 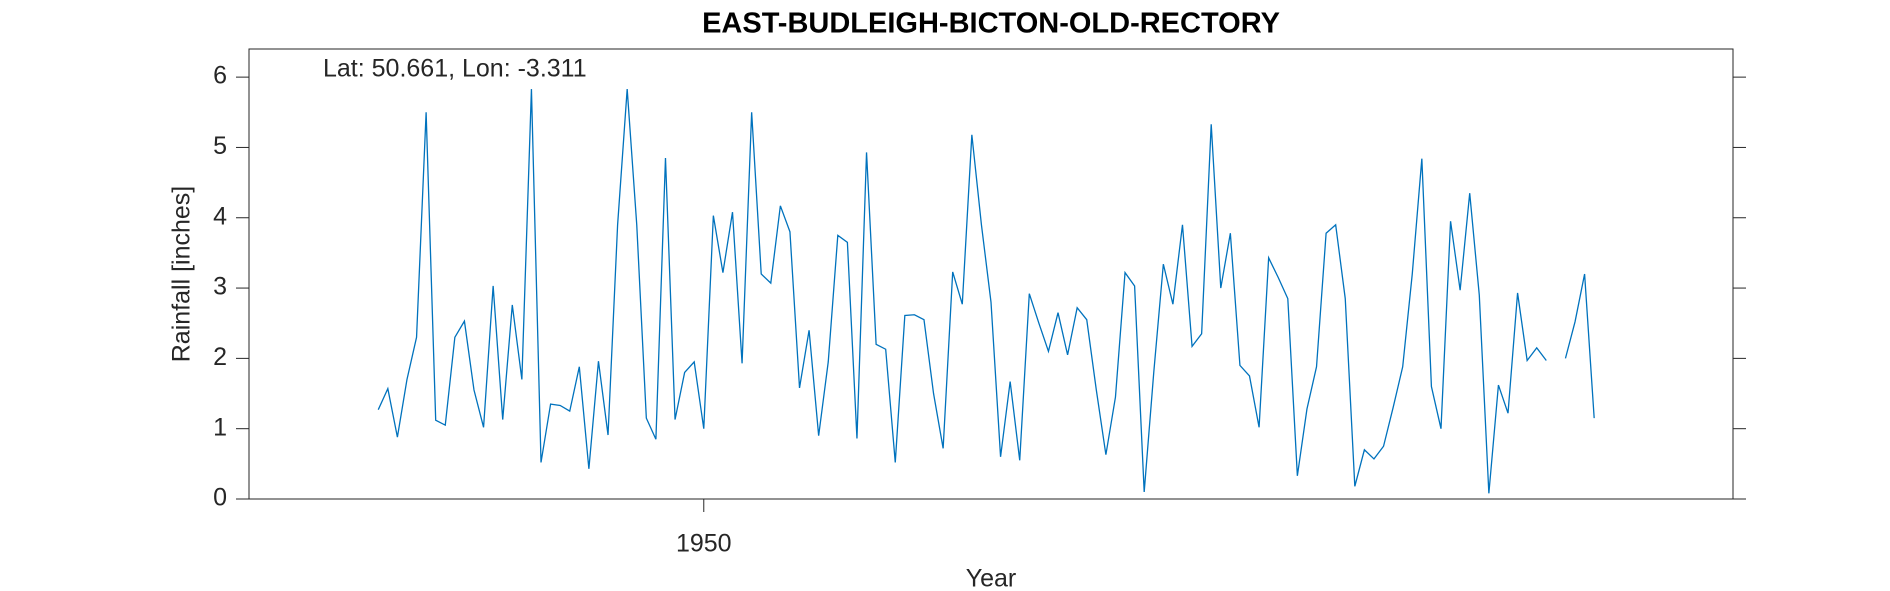 What do you see at coordinates (704, 544) in the screenshot?
I see `x-tick-label: 1950` at bounding box center [704, 544].